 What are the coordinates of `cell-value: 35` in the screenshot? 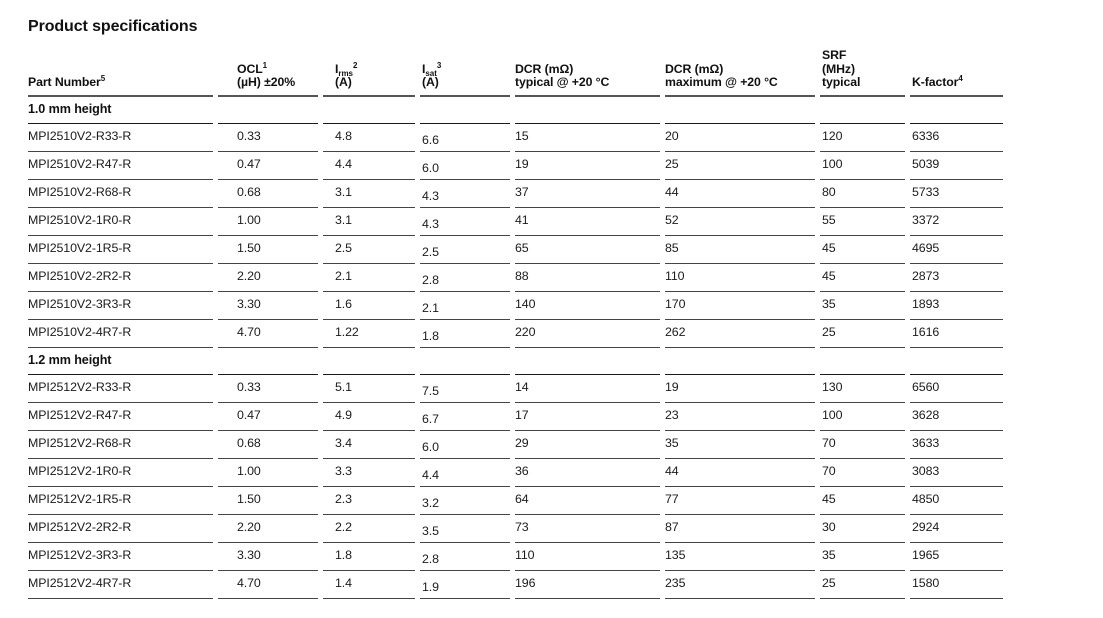 It's located at (829, 554).